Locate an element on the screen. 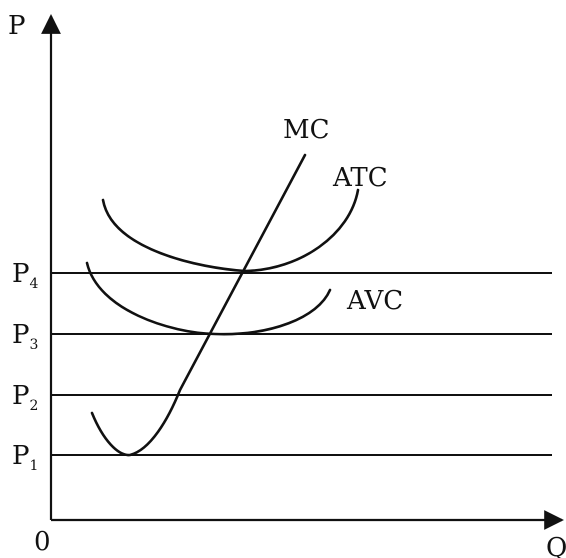 The height and width of the screenshot is (558, 566). price-label-p2: P2 is located at coordinates (25, 397).